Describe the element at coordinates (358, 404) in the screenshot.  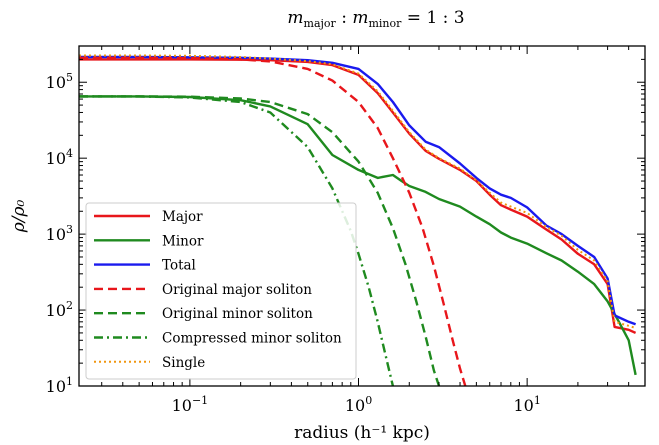
I see `x-tick-label: 10⁰` at that location.